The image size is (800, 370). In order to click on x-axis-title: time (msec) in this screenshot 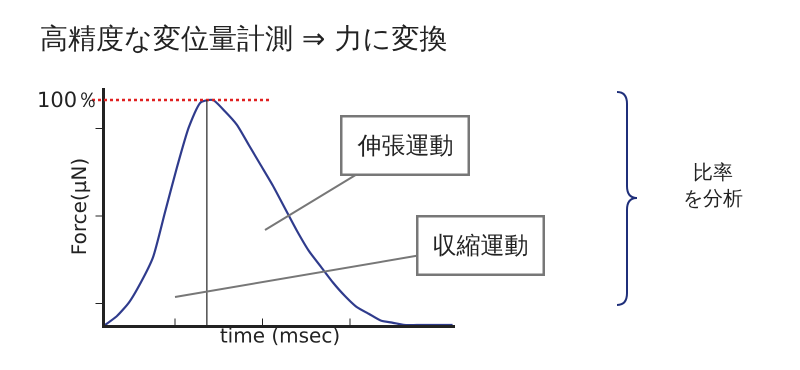, I will do `click(280, 335)`.